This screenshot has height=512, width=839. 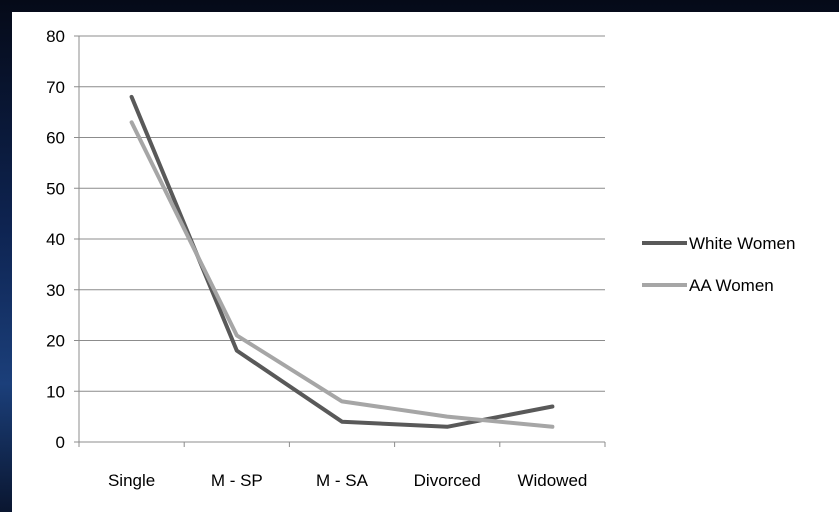 What do you see at coordinates (55, 138) in the screenshot?
I see `y-tick-label: 60` at bounding box center [55, 138].